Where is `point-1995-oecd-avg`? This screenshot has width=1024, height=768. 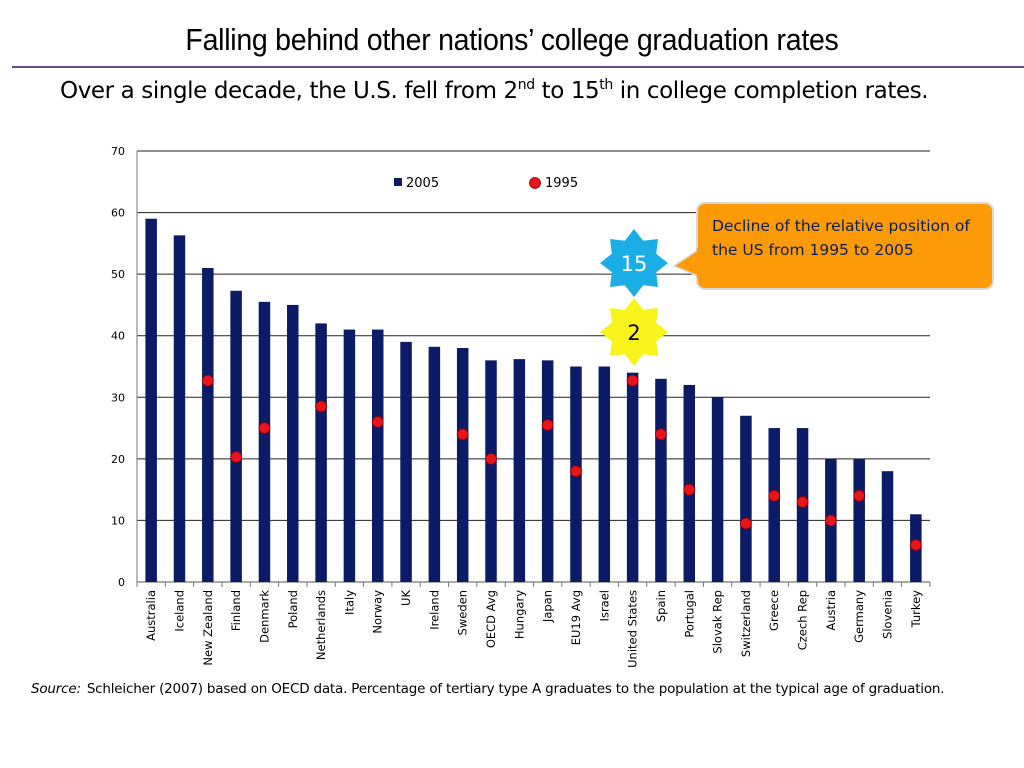
point-1995-oecd-avg is located at coordinates (491, 458).